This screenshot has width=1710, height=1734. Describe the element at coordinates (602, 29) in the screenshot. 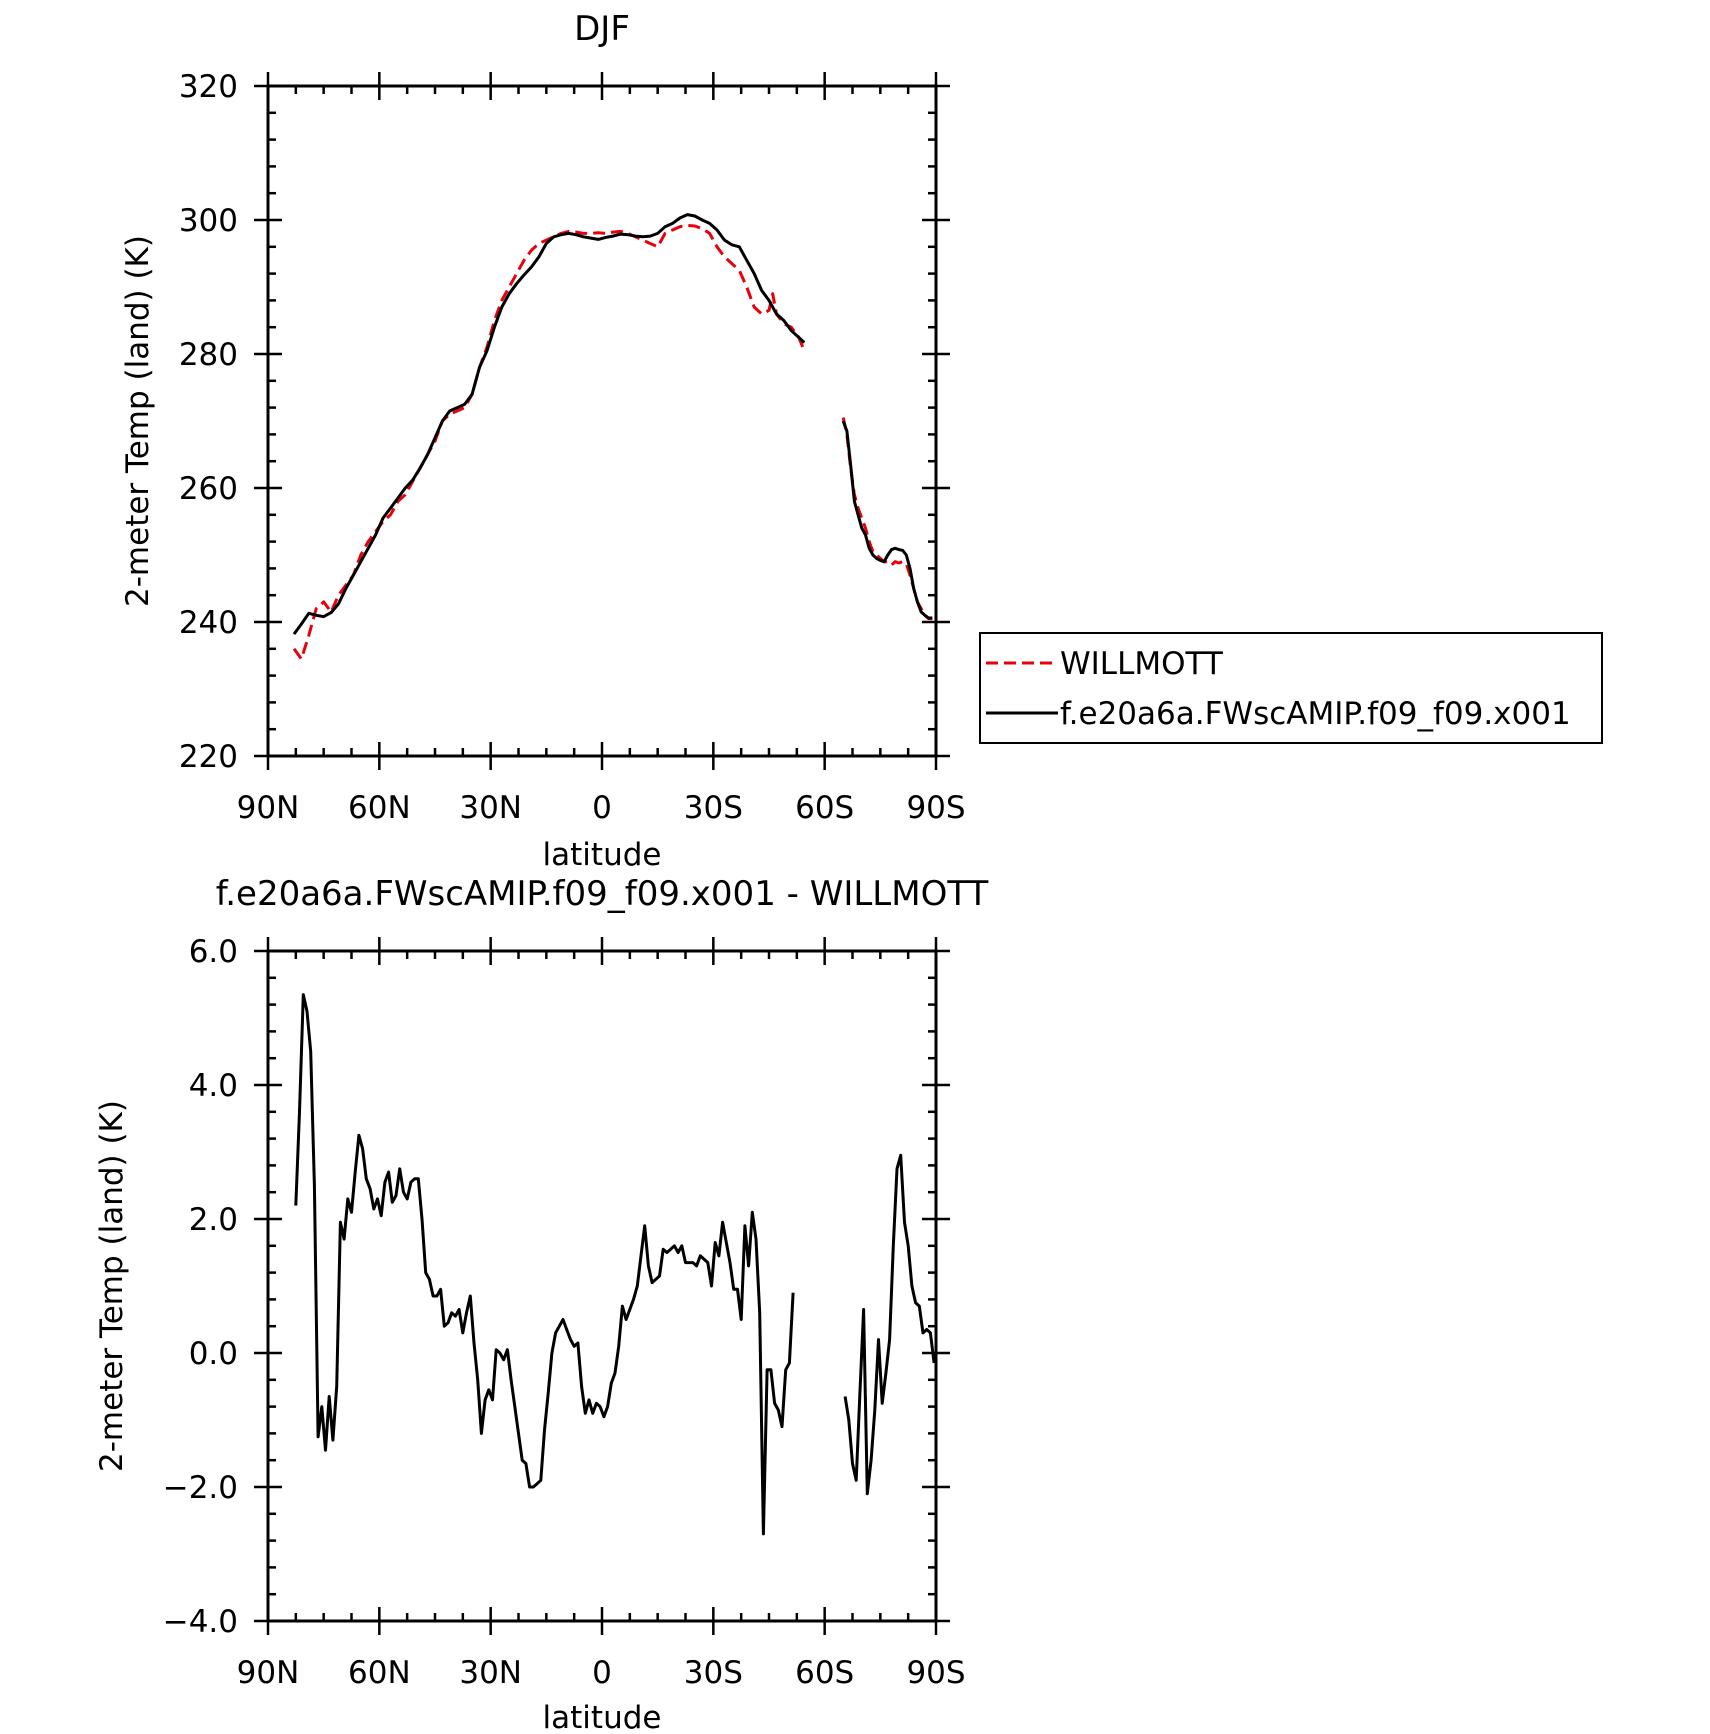

I see `chart-title: DJF` at that location.